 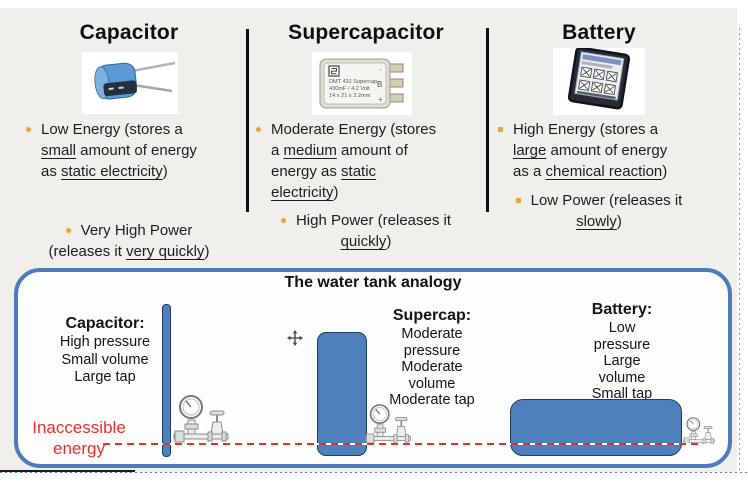 I want to click on supercap-analogy-heading: Supercap:, so click(x=432, y=315).